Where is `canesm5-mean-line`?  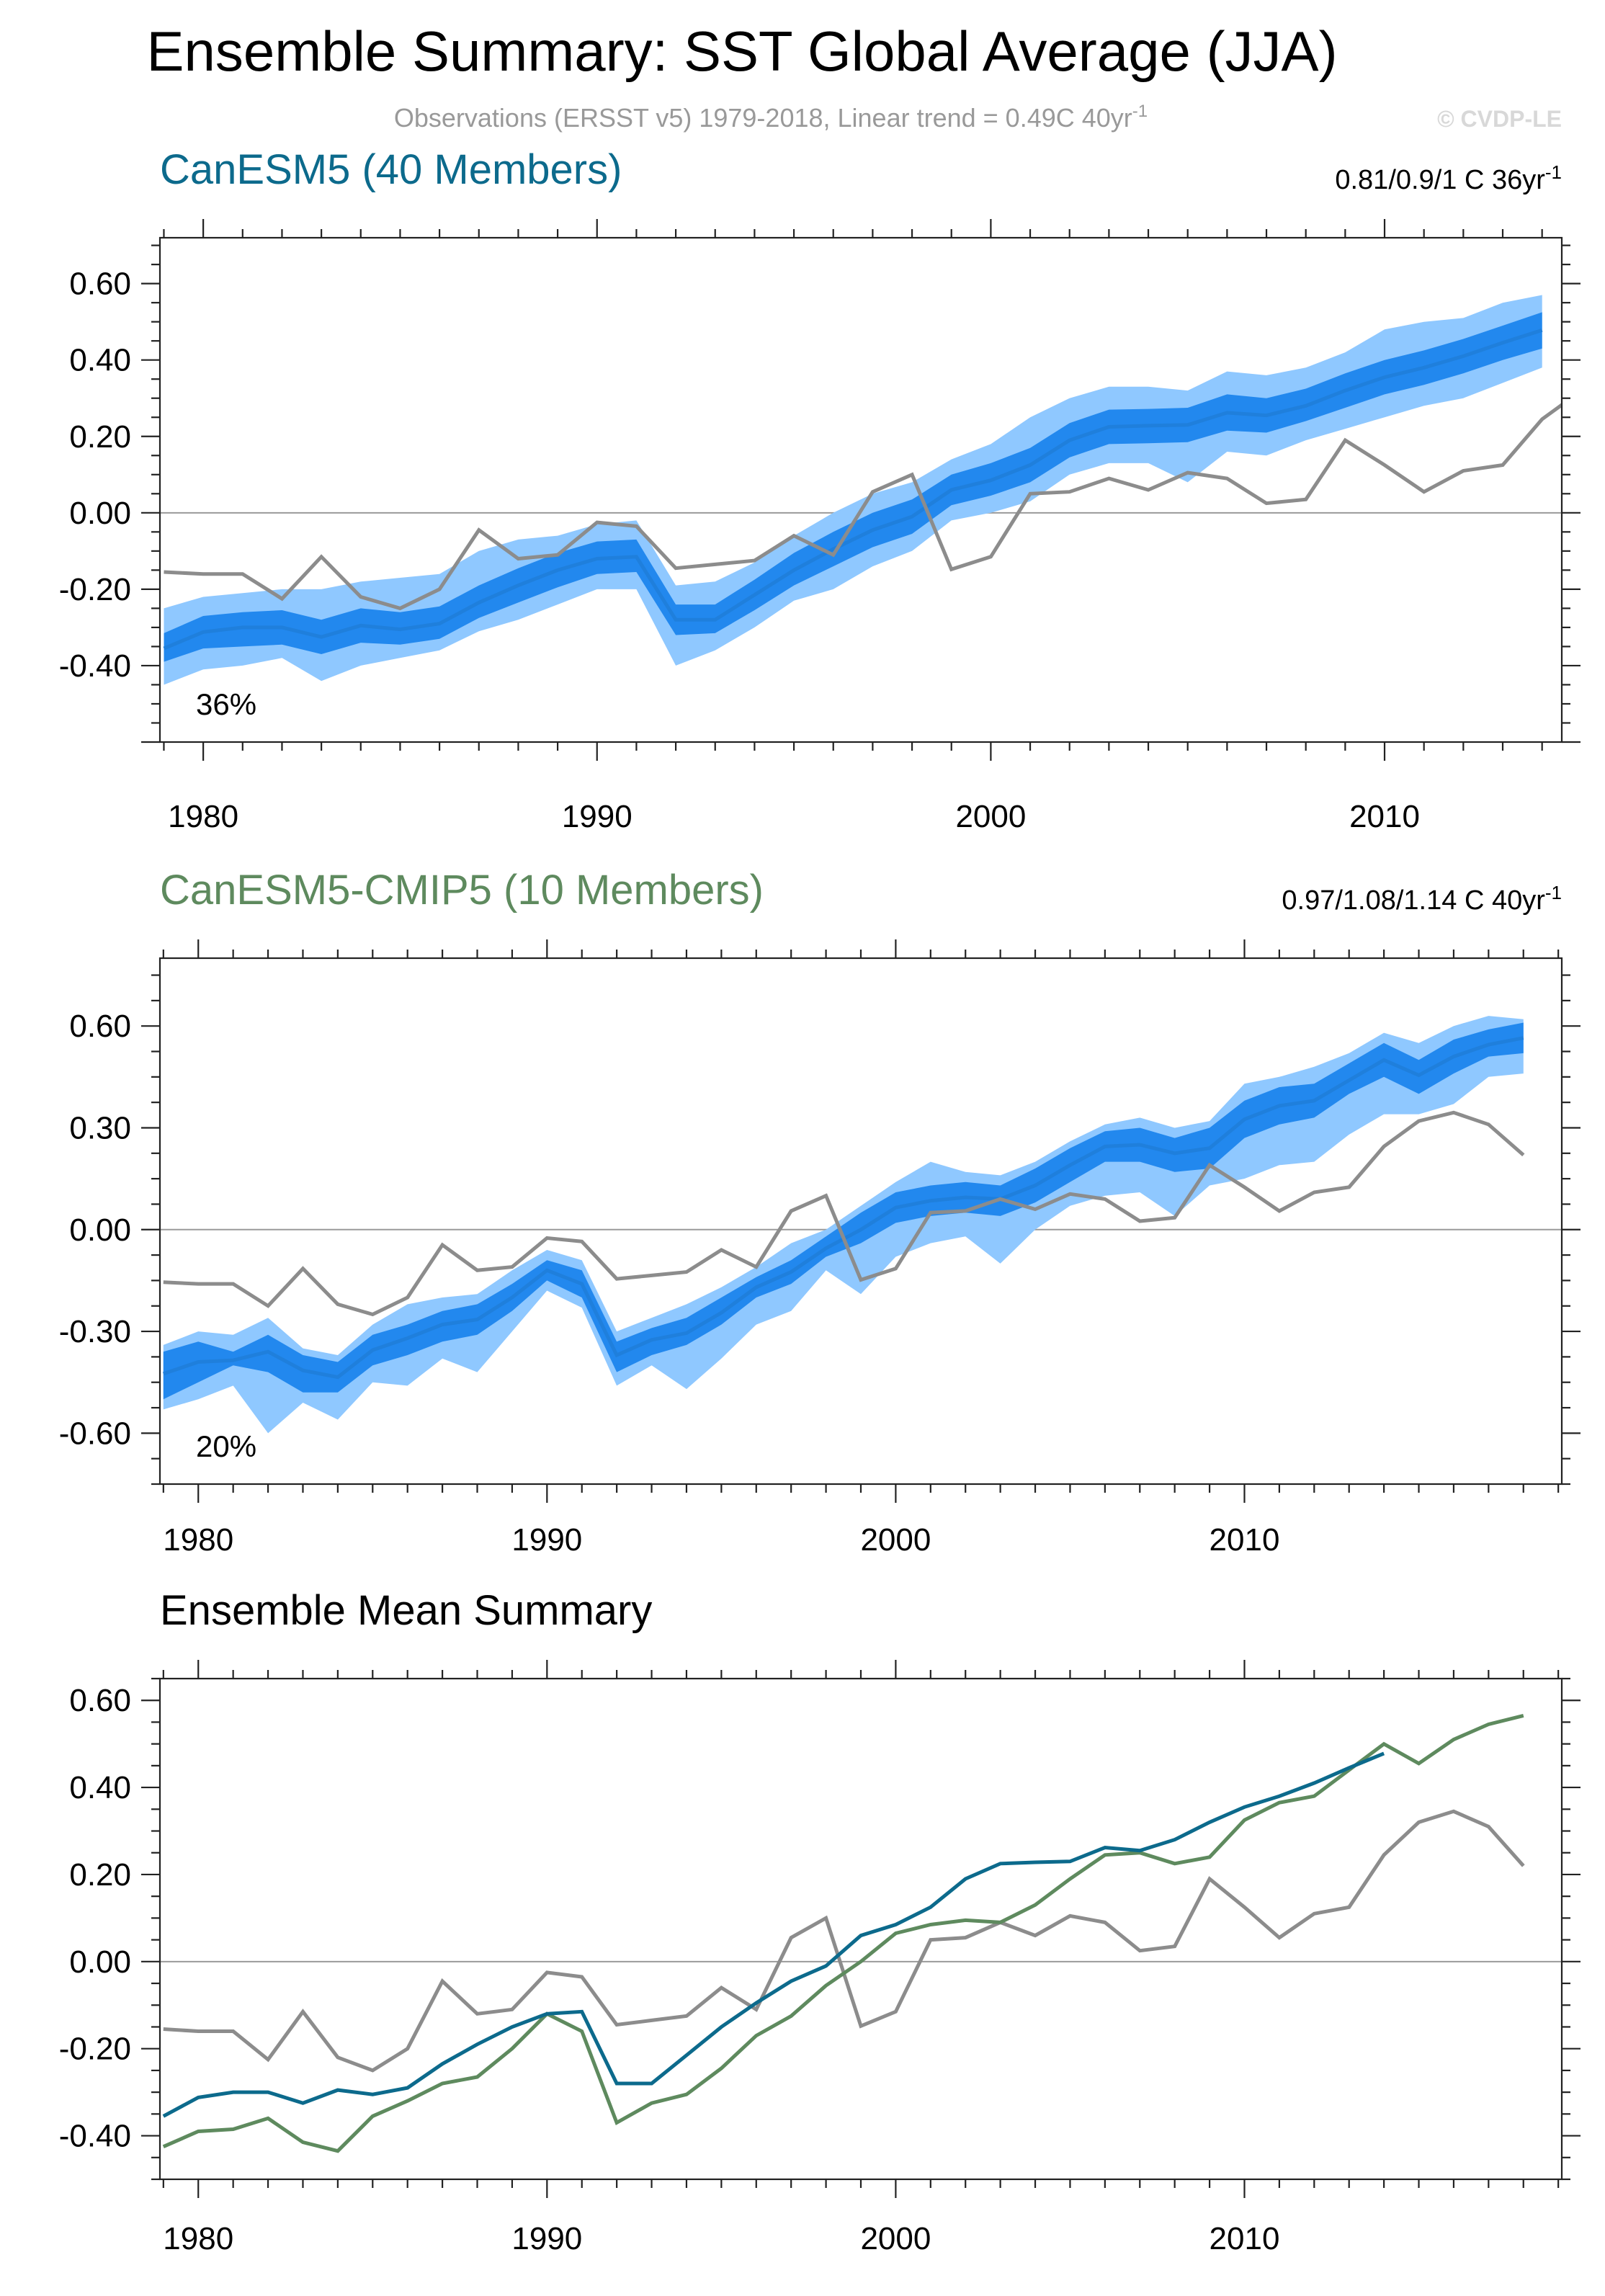 canesm5-mean-line is located at coordinates (773, 1934).